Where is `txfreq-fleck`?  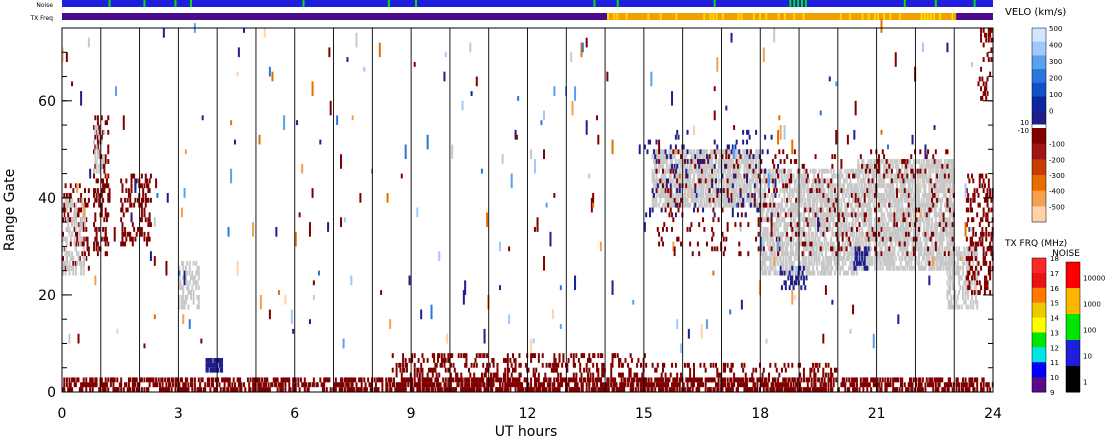
txfreq-fleck is located at coordinates (753, 16).